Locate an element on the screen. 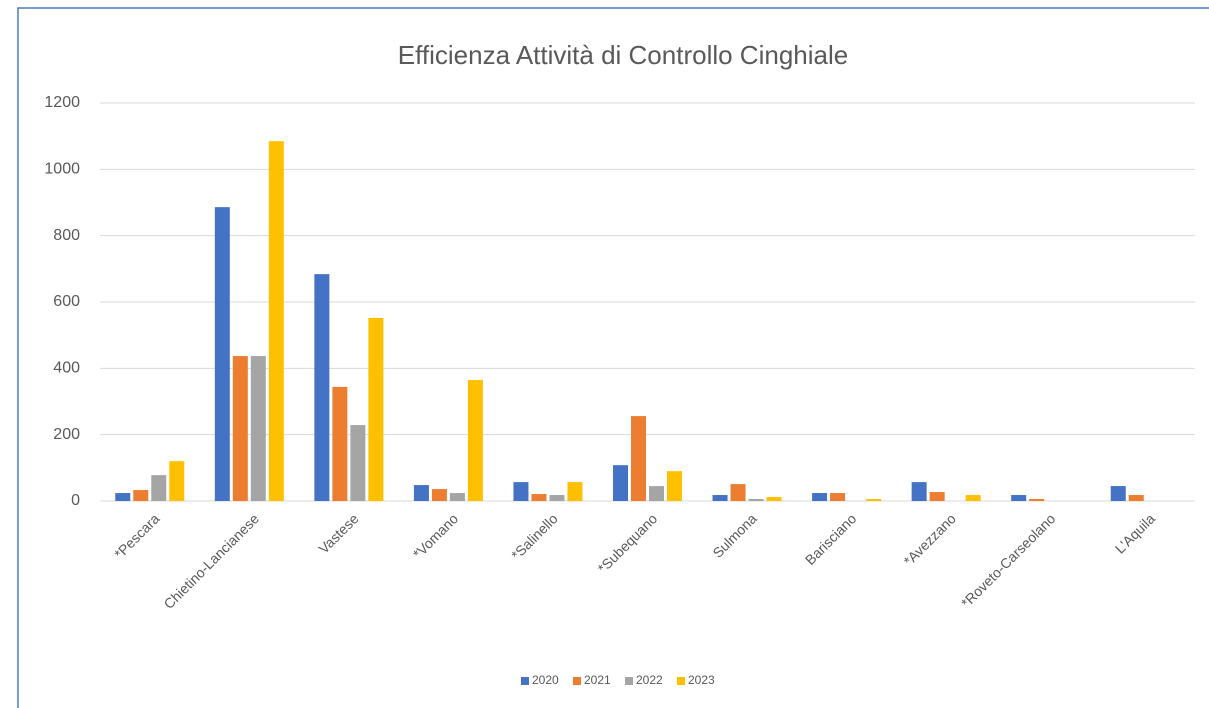  y-tick-label: 200 is located at coordinates (66, 434).